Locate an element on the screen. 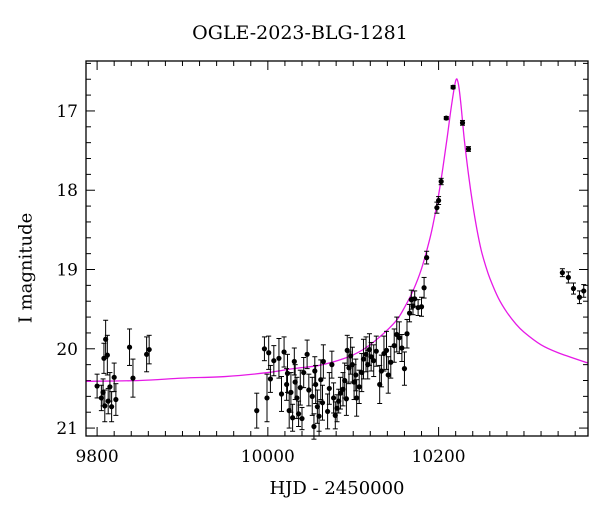 Image resolution: width=600 pixels, height=512 pixels. y-tick-label: 19 is located at coordinates (67, 271).